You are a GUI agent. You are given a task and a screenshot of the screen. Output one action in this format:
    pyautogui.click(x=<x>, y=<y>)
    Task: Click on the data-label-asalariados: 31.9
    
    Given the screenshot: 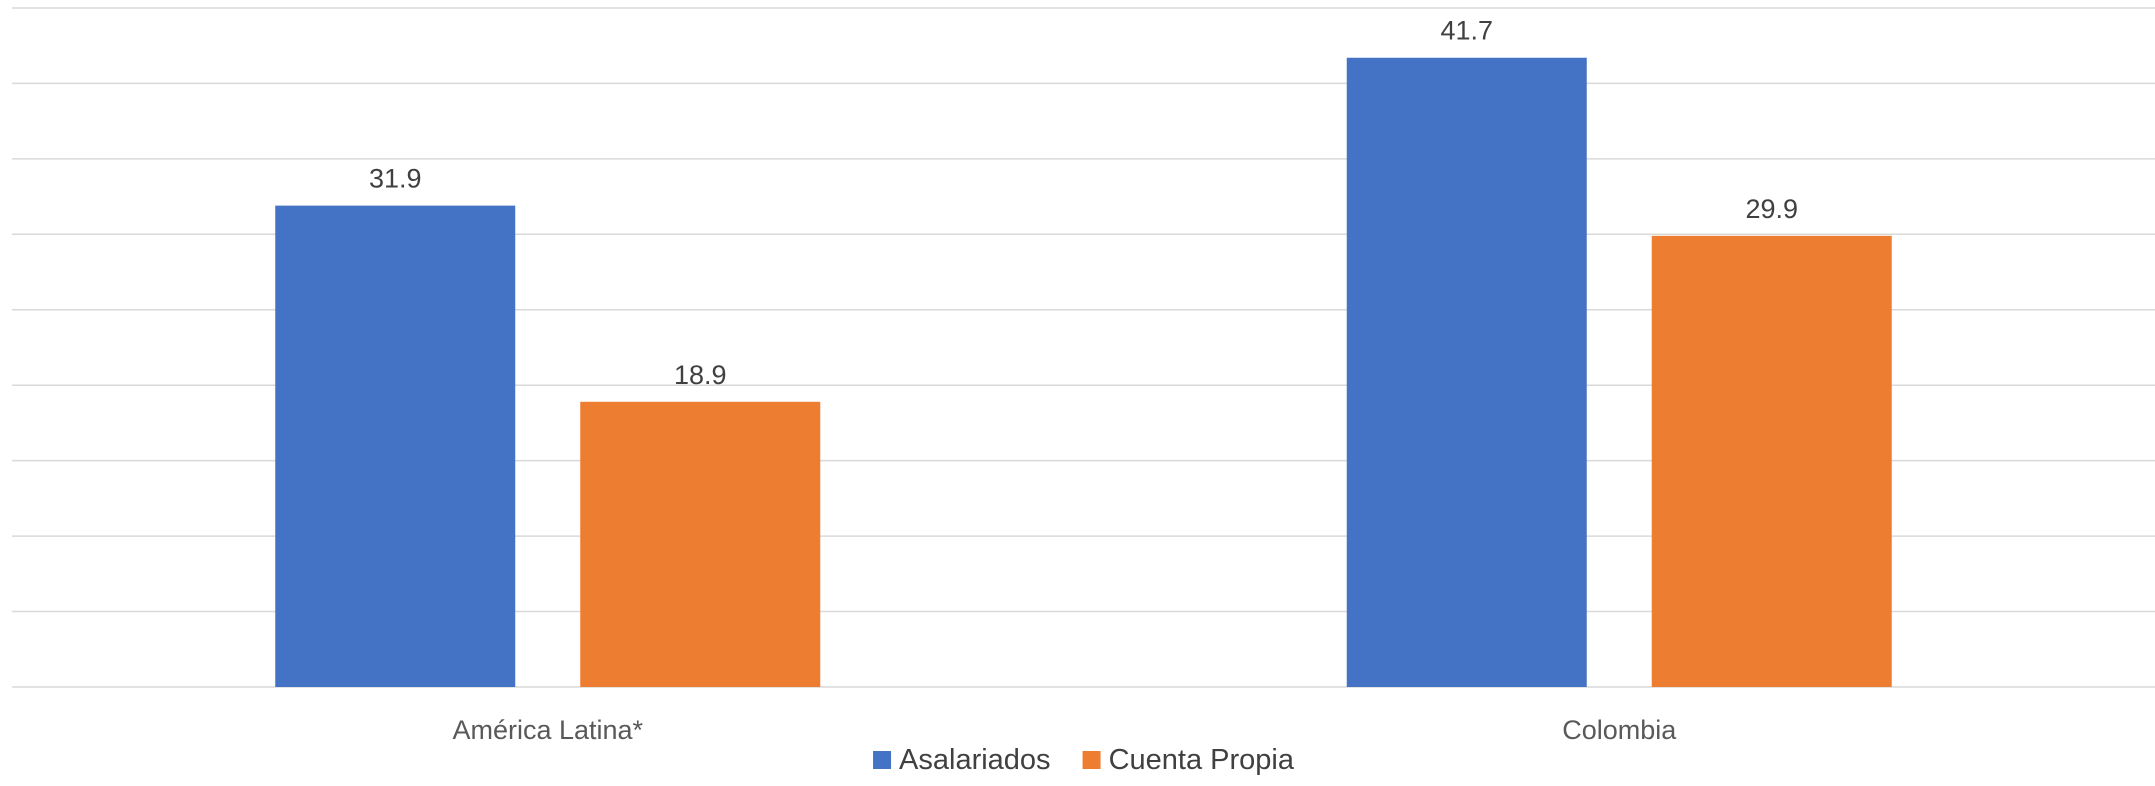 What is the action you would take?
    pyautogui.click(x=395, y=179)
    